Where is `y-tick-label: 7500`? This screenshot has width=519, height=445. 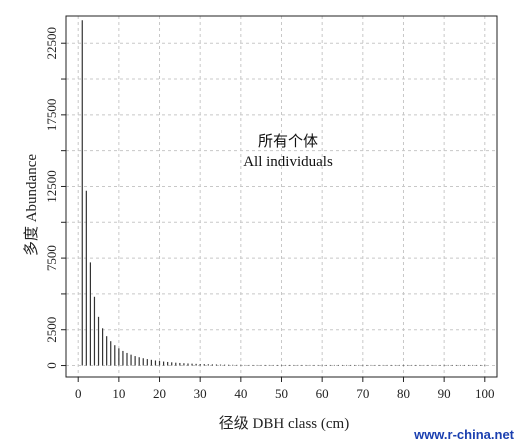 y-tick-label: 7500 is located at coordinates (51, 258).